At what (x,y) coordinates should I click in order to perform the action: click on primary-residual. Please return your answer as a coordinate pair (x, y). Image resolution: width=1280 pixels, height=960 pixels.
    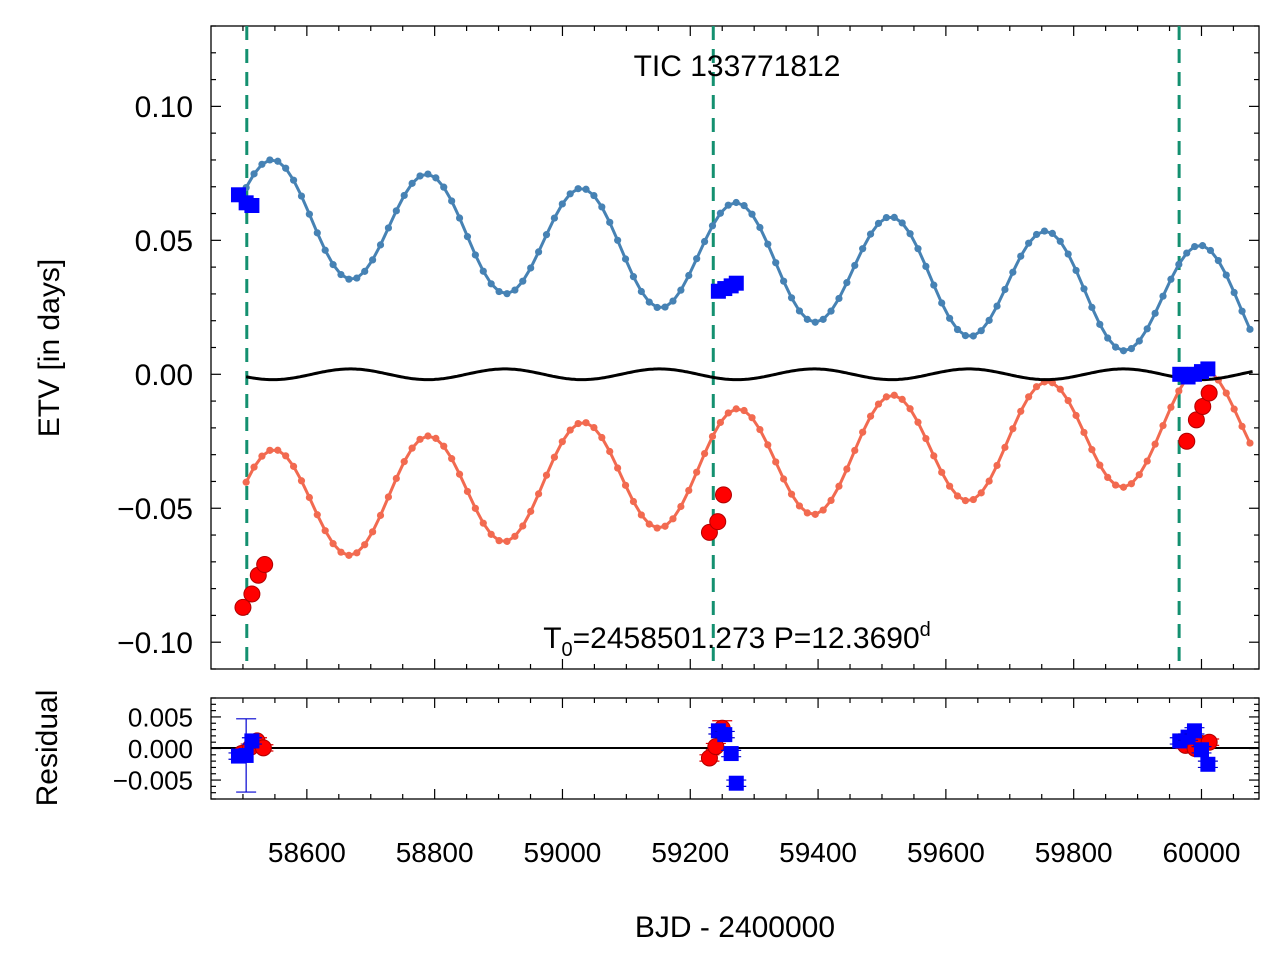
    Looking at the image, I should click on (252, 741).